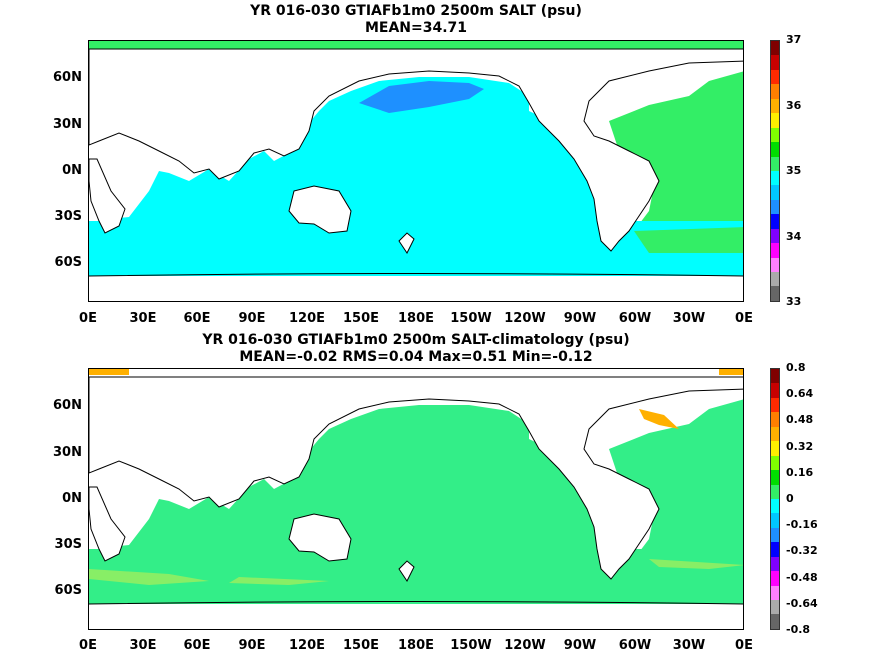 This screenshot has width=875, height=656. I want to click on colorbar-tick-label: 0, so click(790, 498).